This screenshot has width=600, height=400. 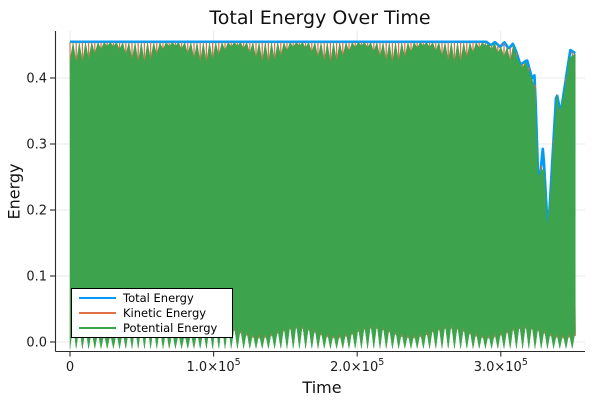 What do you see at coordinates (320, 18) in the screenshot?
I see `chart-title: Total Energy Over Time` at bounding box center [320, 18].